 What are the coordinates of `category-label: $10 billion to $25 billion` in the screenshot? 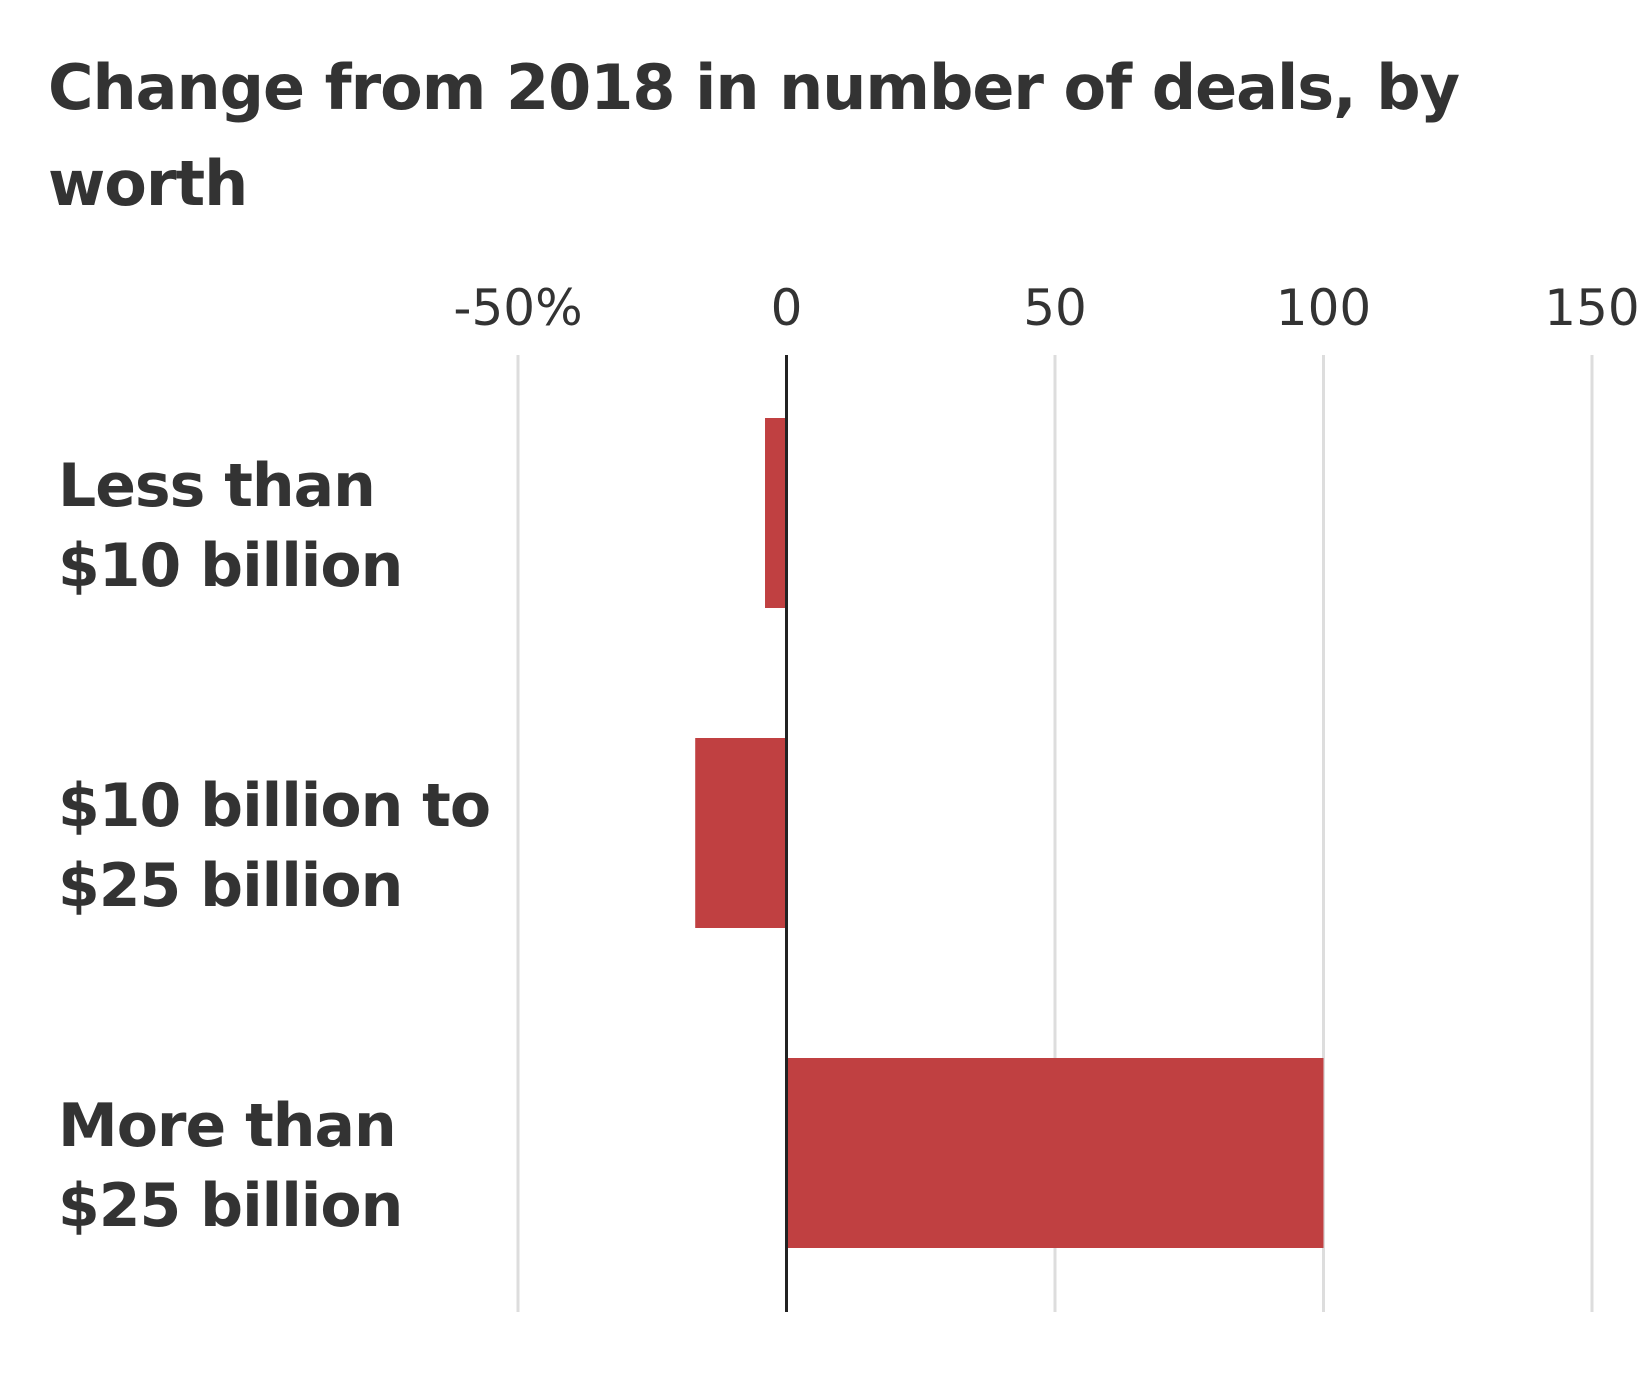 It's located at (274, 846).